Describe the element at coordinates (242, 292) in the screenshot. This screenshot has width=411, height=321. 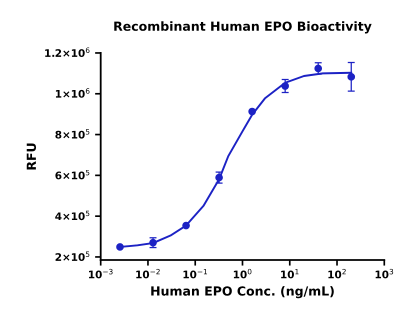
I see `x-axis-title: Human EPO Conc. (ng/mL)` at that location.